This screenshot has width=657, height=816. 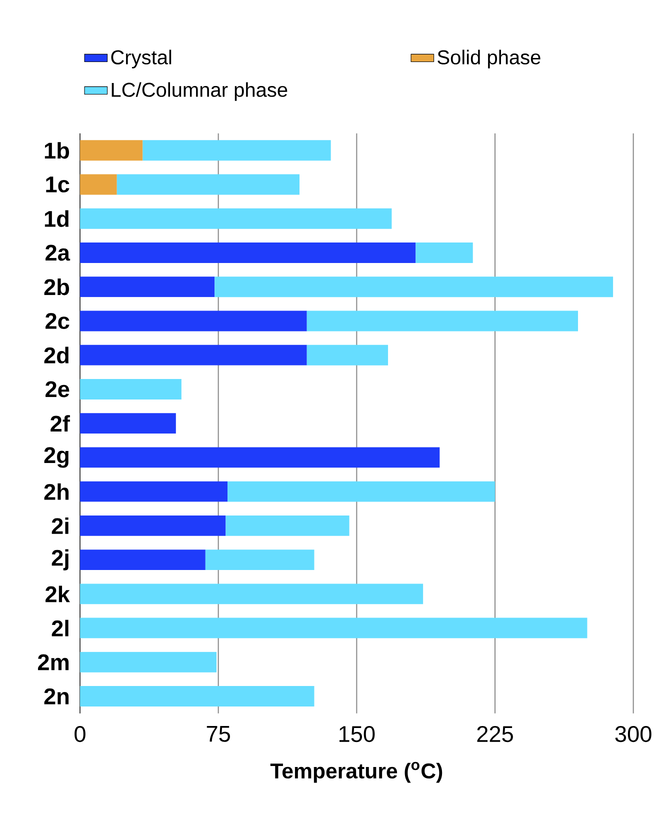 What do you see at coordinates (58, 252) in the screenshot?
I see `y-tick-label: 2a` at bounding box center [58, 252].